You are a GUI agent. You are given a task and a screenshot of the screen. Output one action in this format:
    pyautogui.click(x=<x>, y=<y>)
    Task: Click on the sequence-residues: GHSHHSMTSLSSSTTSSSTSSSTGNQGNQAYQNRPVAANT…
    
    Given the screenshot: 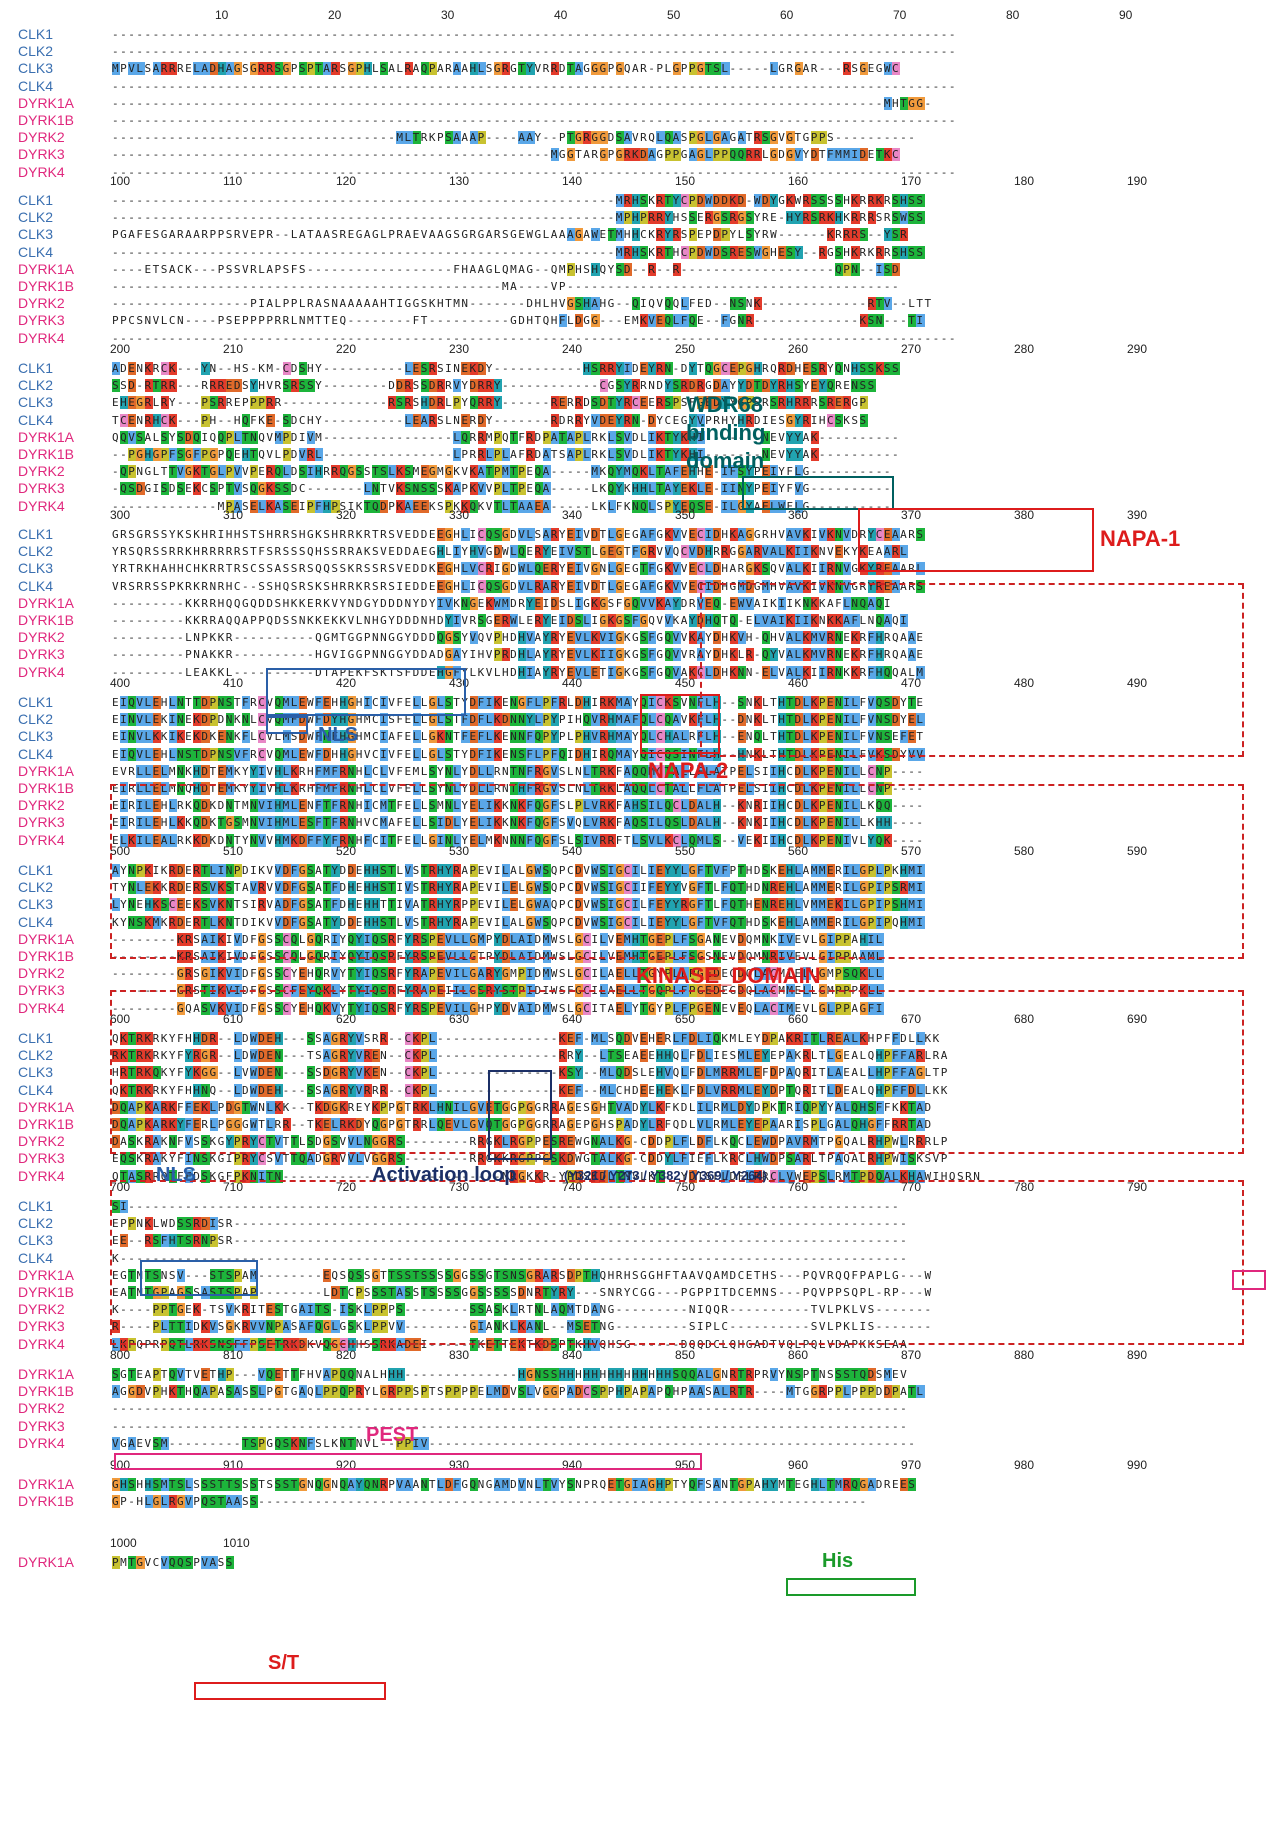 What is the action you would take?
    pyautogui.click(x=514, y=1484)
    